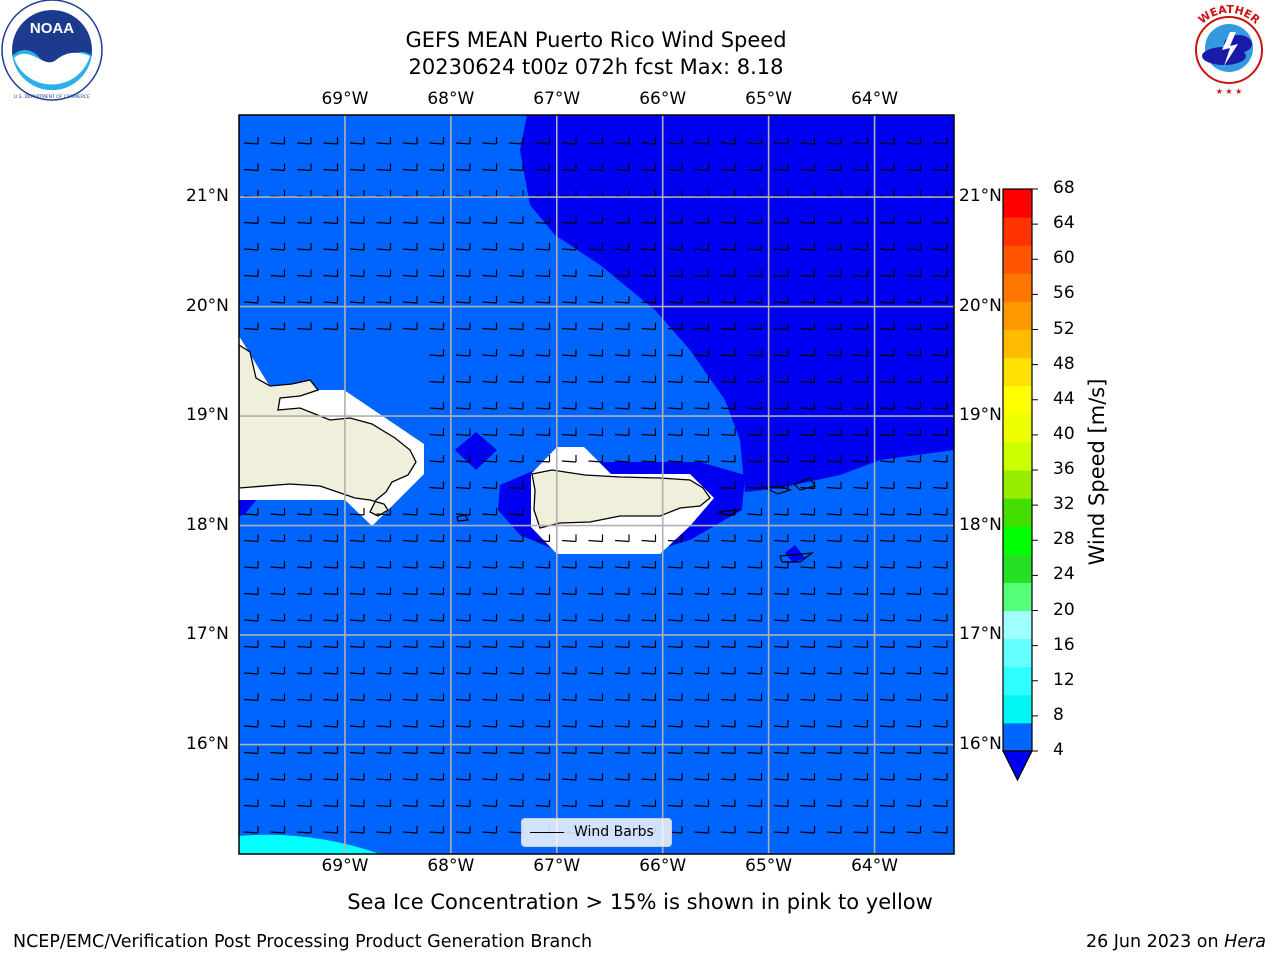  What do you see at coordinates (1064, 679) in the screenshot?
I see `colorbar-tick-label: 12` at bounding box center [1064, 679].